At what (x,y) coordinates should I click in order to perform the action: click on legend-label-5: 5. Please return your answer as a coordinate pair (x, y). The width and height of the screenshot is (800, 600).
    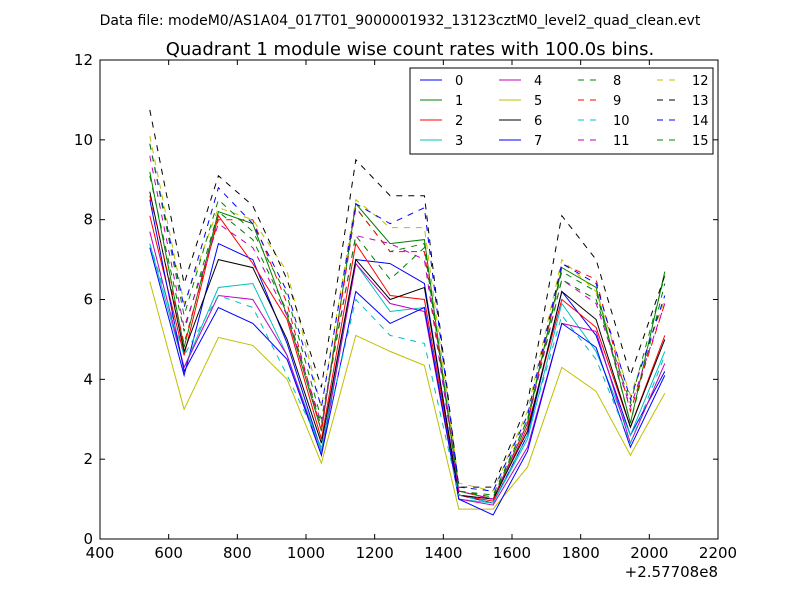
    Looking at the image, I should click on (538, 101).